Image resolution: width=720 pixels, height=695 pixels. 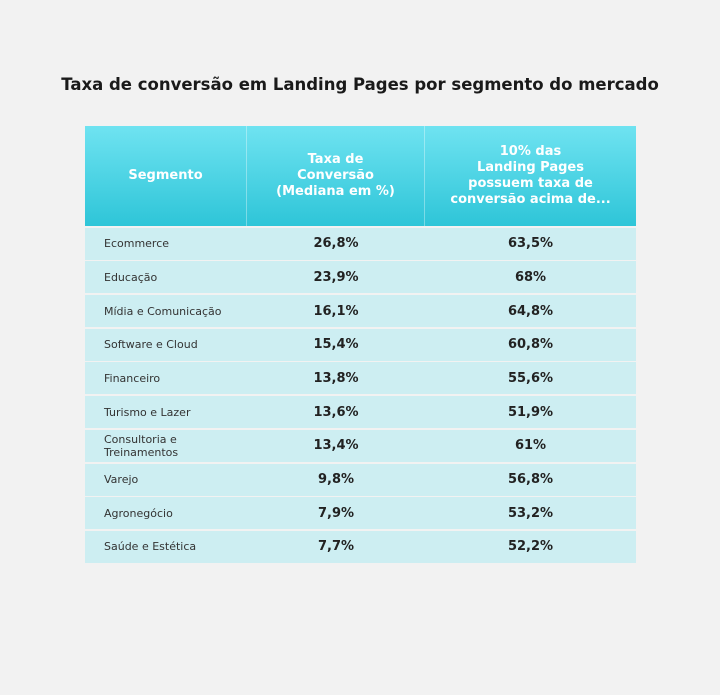 I want to click on table-row: Varejo 9,8% 56,8%, so click(x=360, y=479).